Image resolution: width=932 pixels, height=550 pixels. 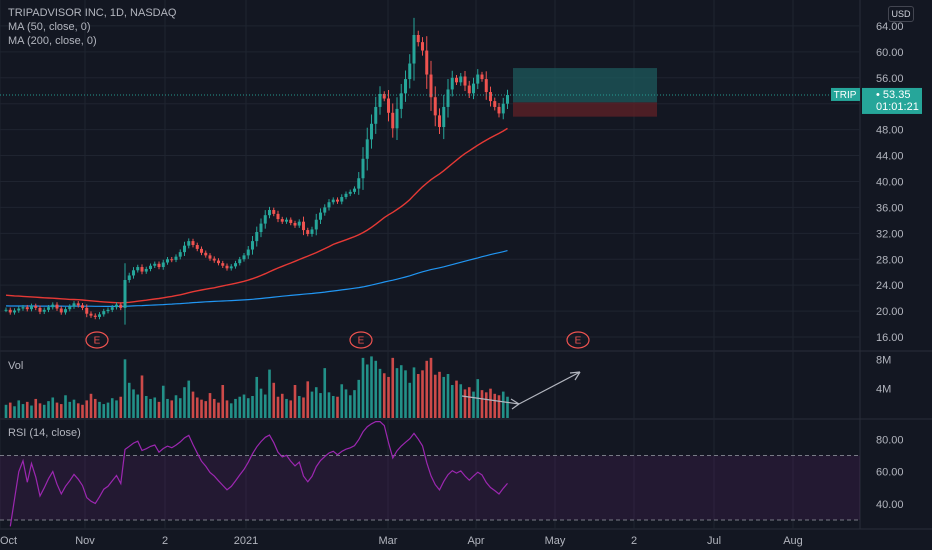 I want to click on rsi-tick-label: 60.00, so click(x=890, y=473).